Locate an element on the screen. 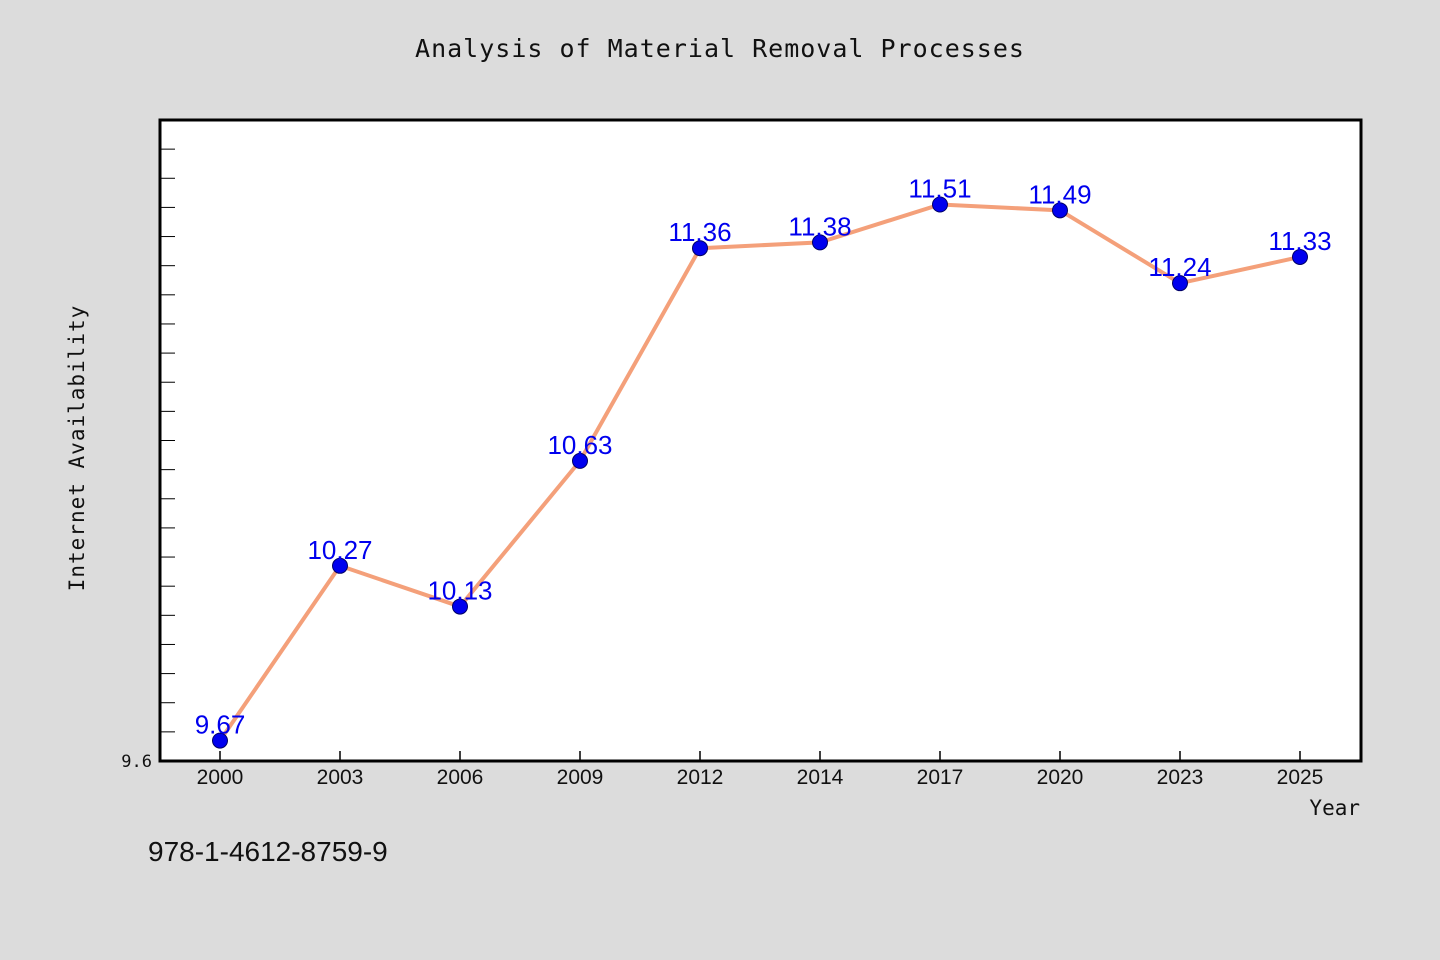  x-tick-label: 2012 is located at coordinates (700, 777).